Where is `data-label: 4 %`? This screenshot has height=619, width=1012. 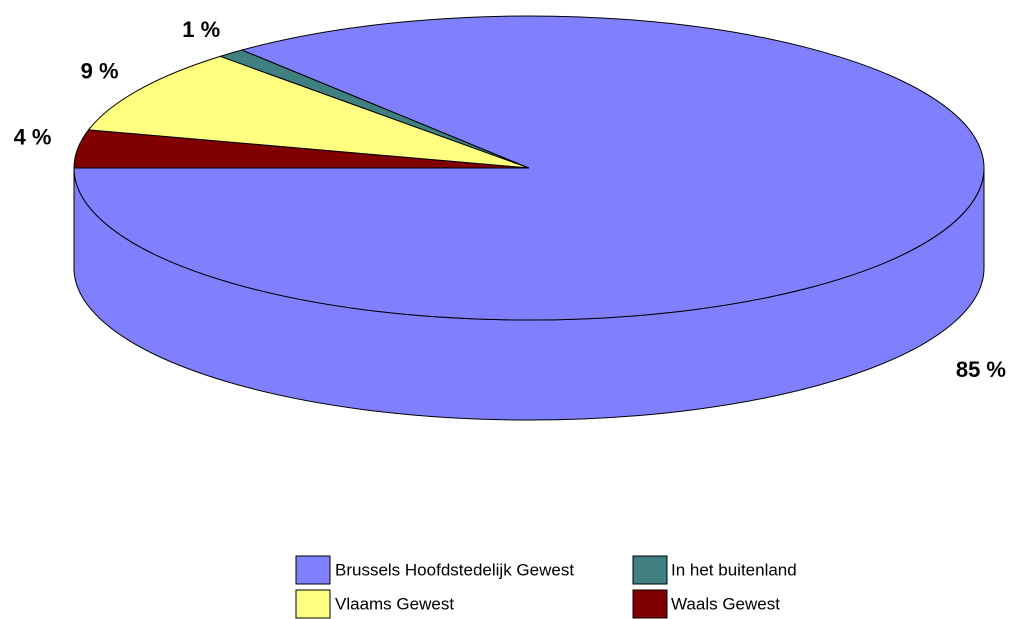
data-label: 4 % is located at coordinates (33, 136).